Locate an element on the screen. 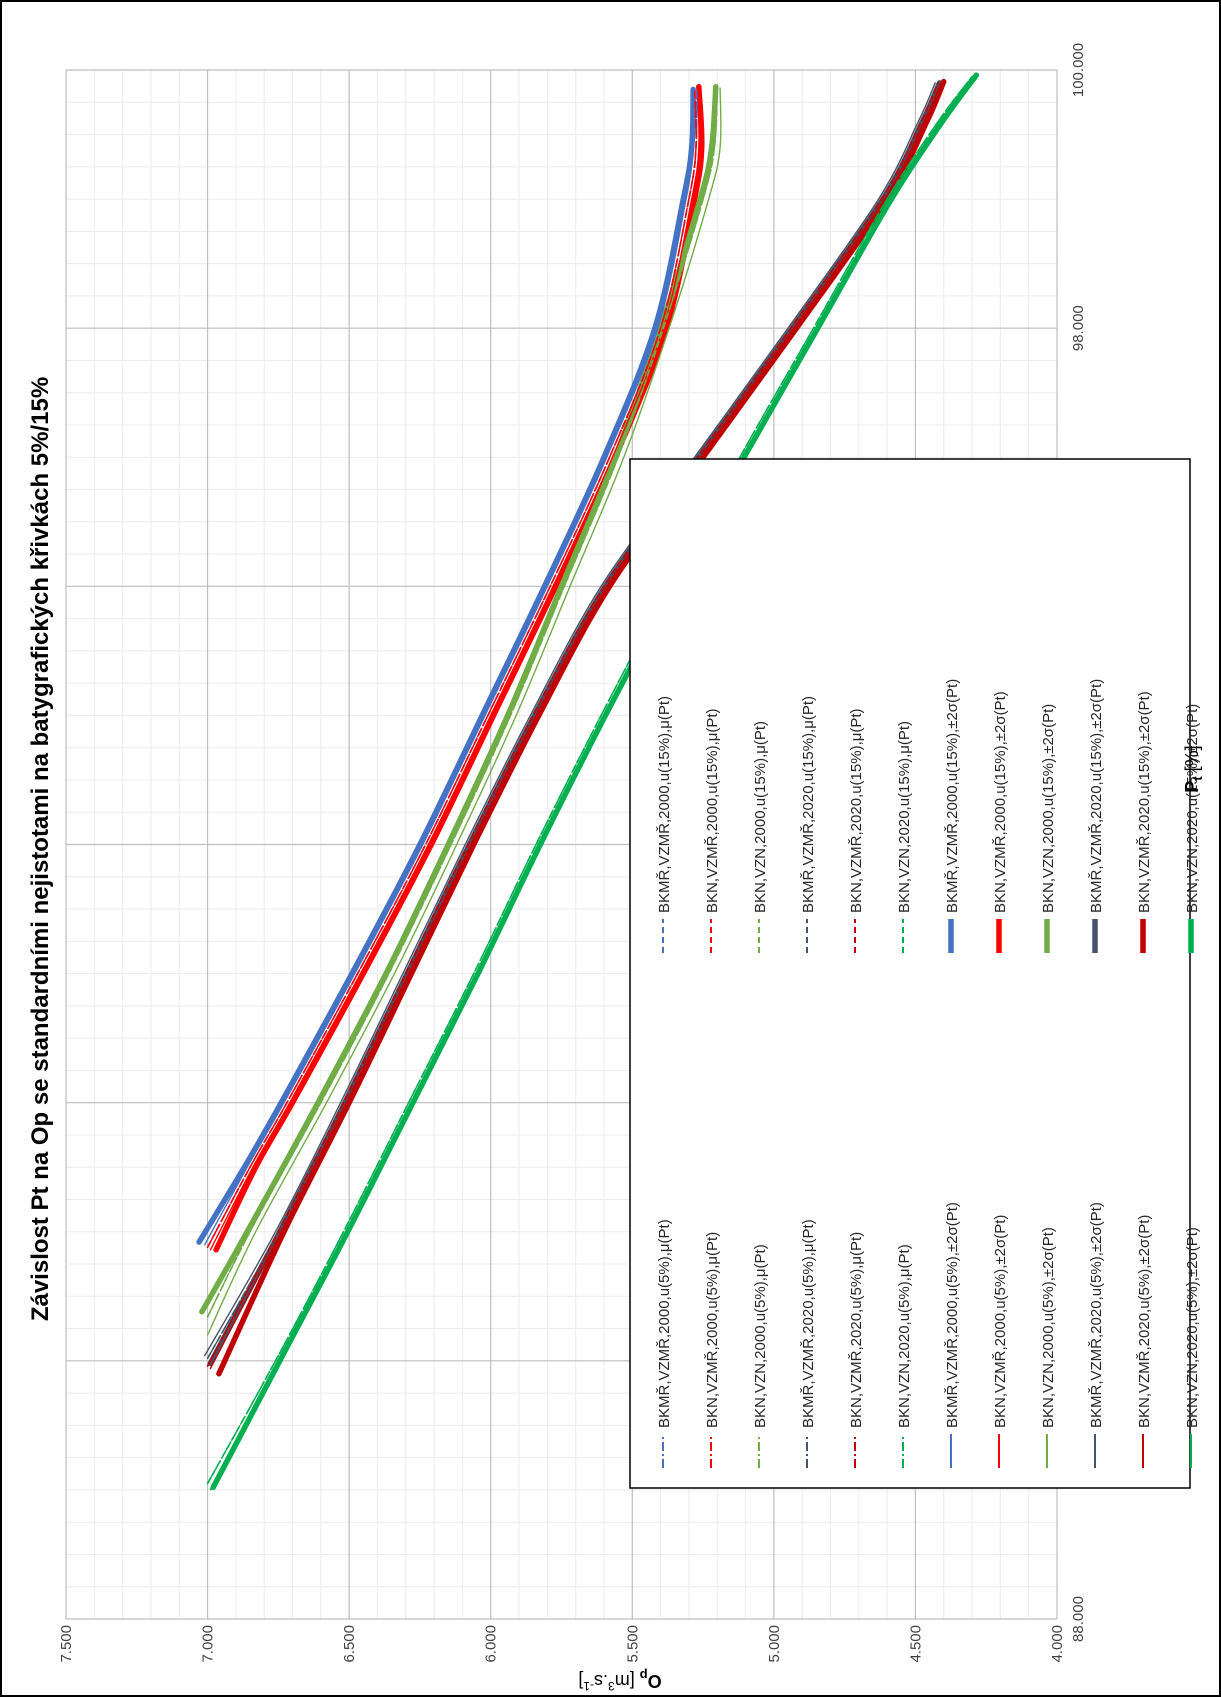 Image resolution: width=1221 pixels, height=1697 pixels. legend-label: BKN,VZN,2020,u(5%),±2σ(Pt) is located at coordinates (1192, 1327).